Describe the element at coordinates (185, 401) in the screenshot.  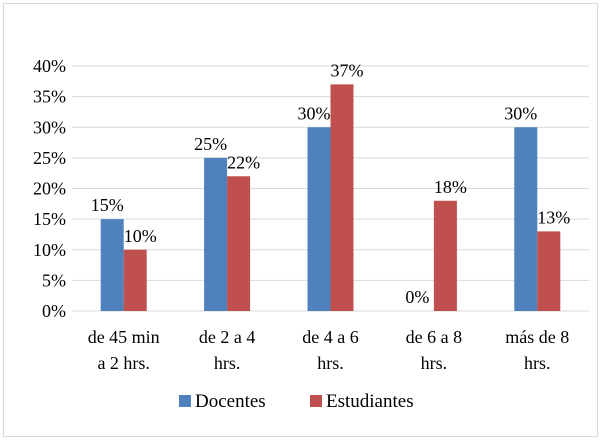
I see `legend-swatch-docentes` at that location.